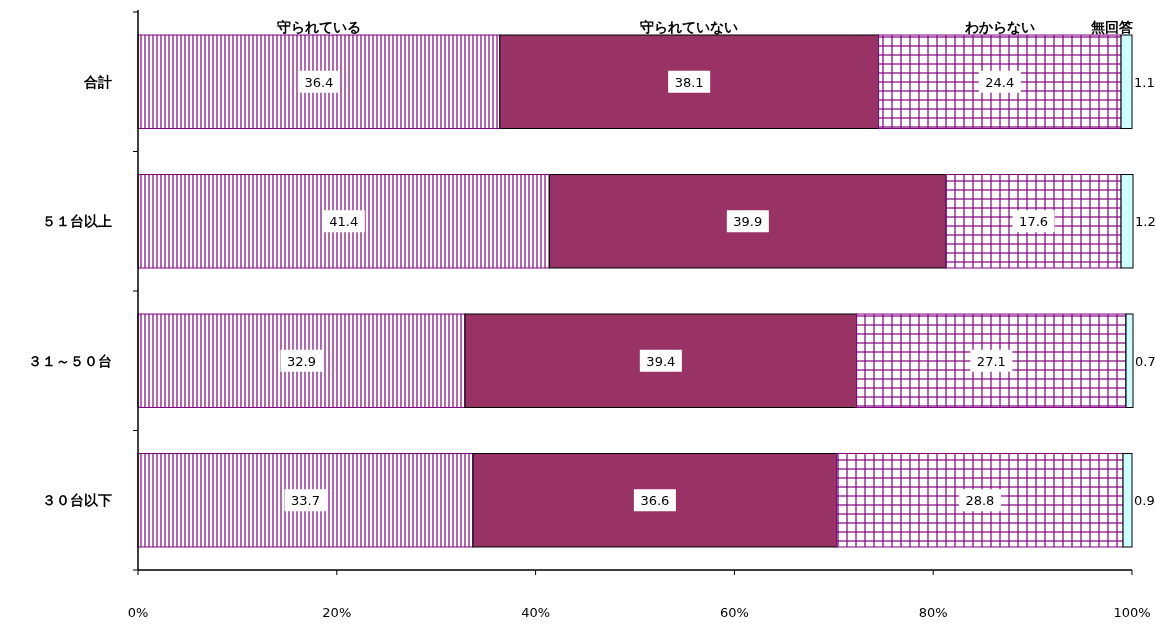  Describe the element at coordinates (689, 27) in the screenshot. I see `text: 守られていない` at that location.